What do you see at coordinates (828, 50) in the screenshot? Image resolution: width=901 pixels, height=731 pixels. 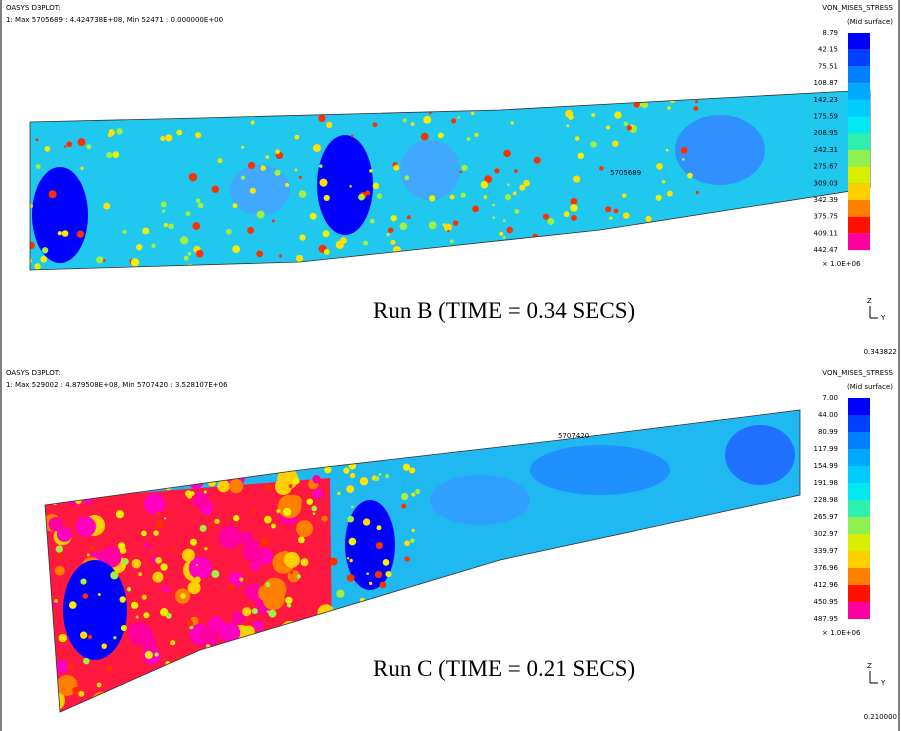 I see `legend-label: 42.15` at bounding box center [828, 50].